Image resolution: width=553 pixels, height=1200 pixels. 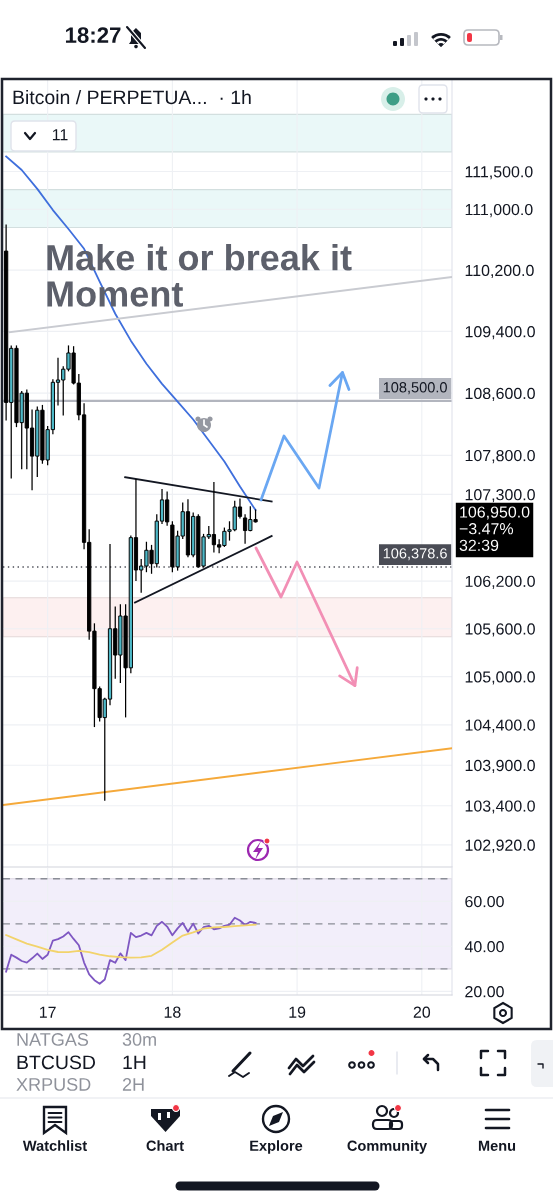 I want to click on text: NATGAS, so click(x=53, y=1039).